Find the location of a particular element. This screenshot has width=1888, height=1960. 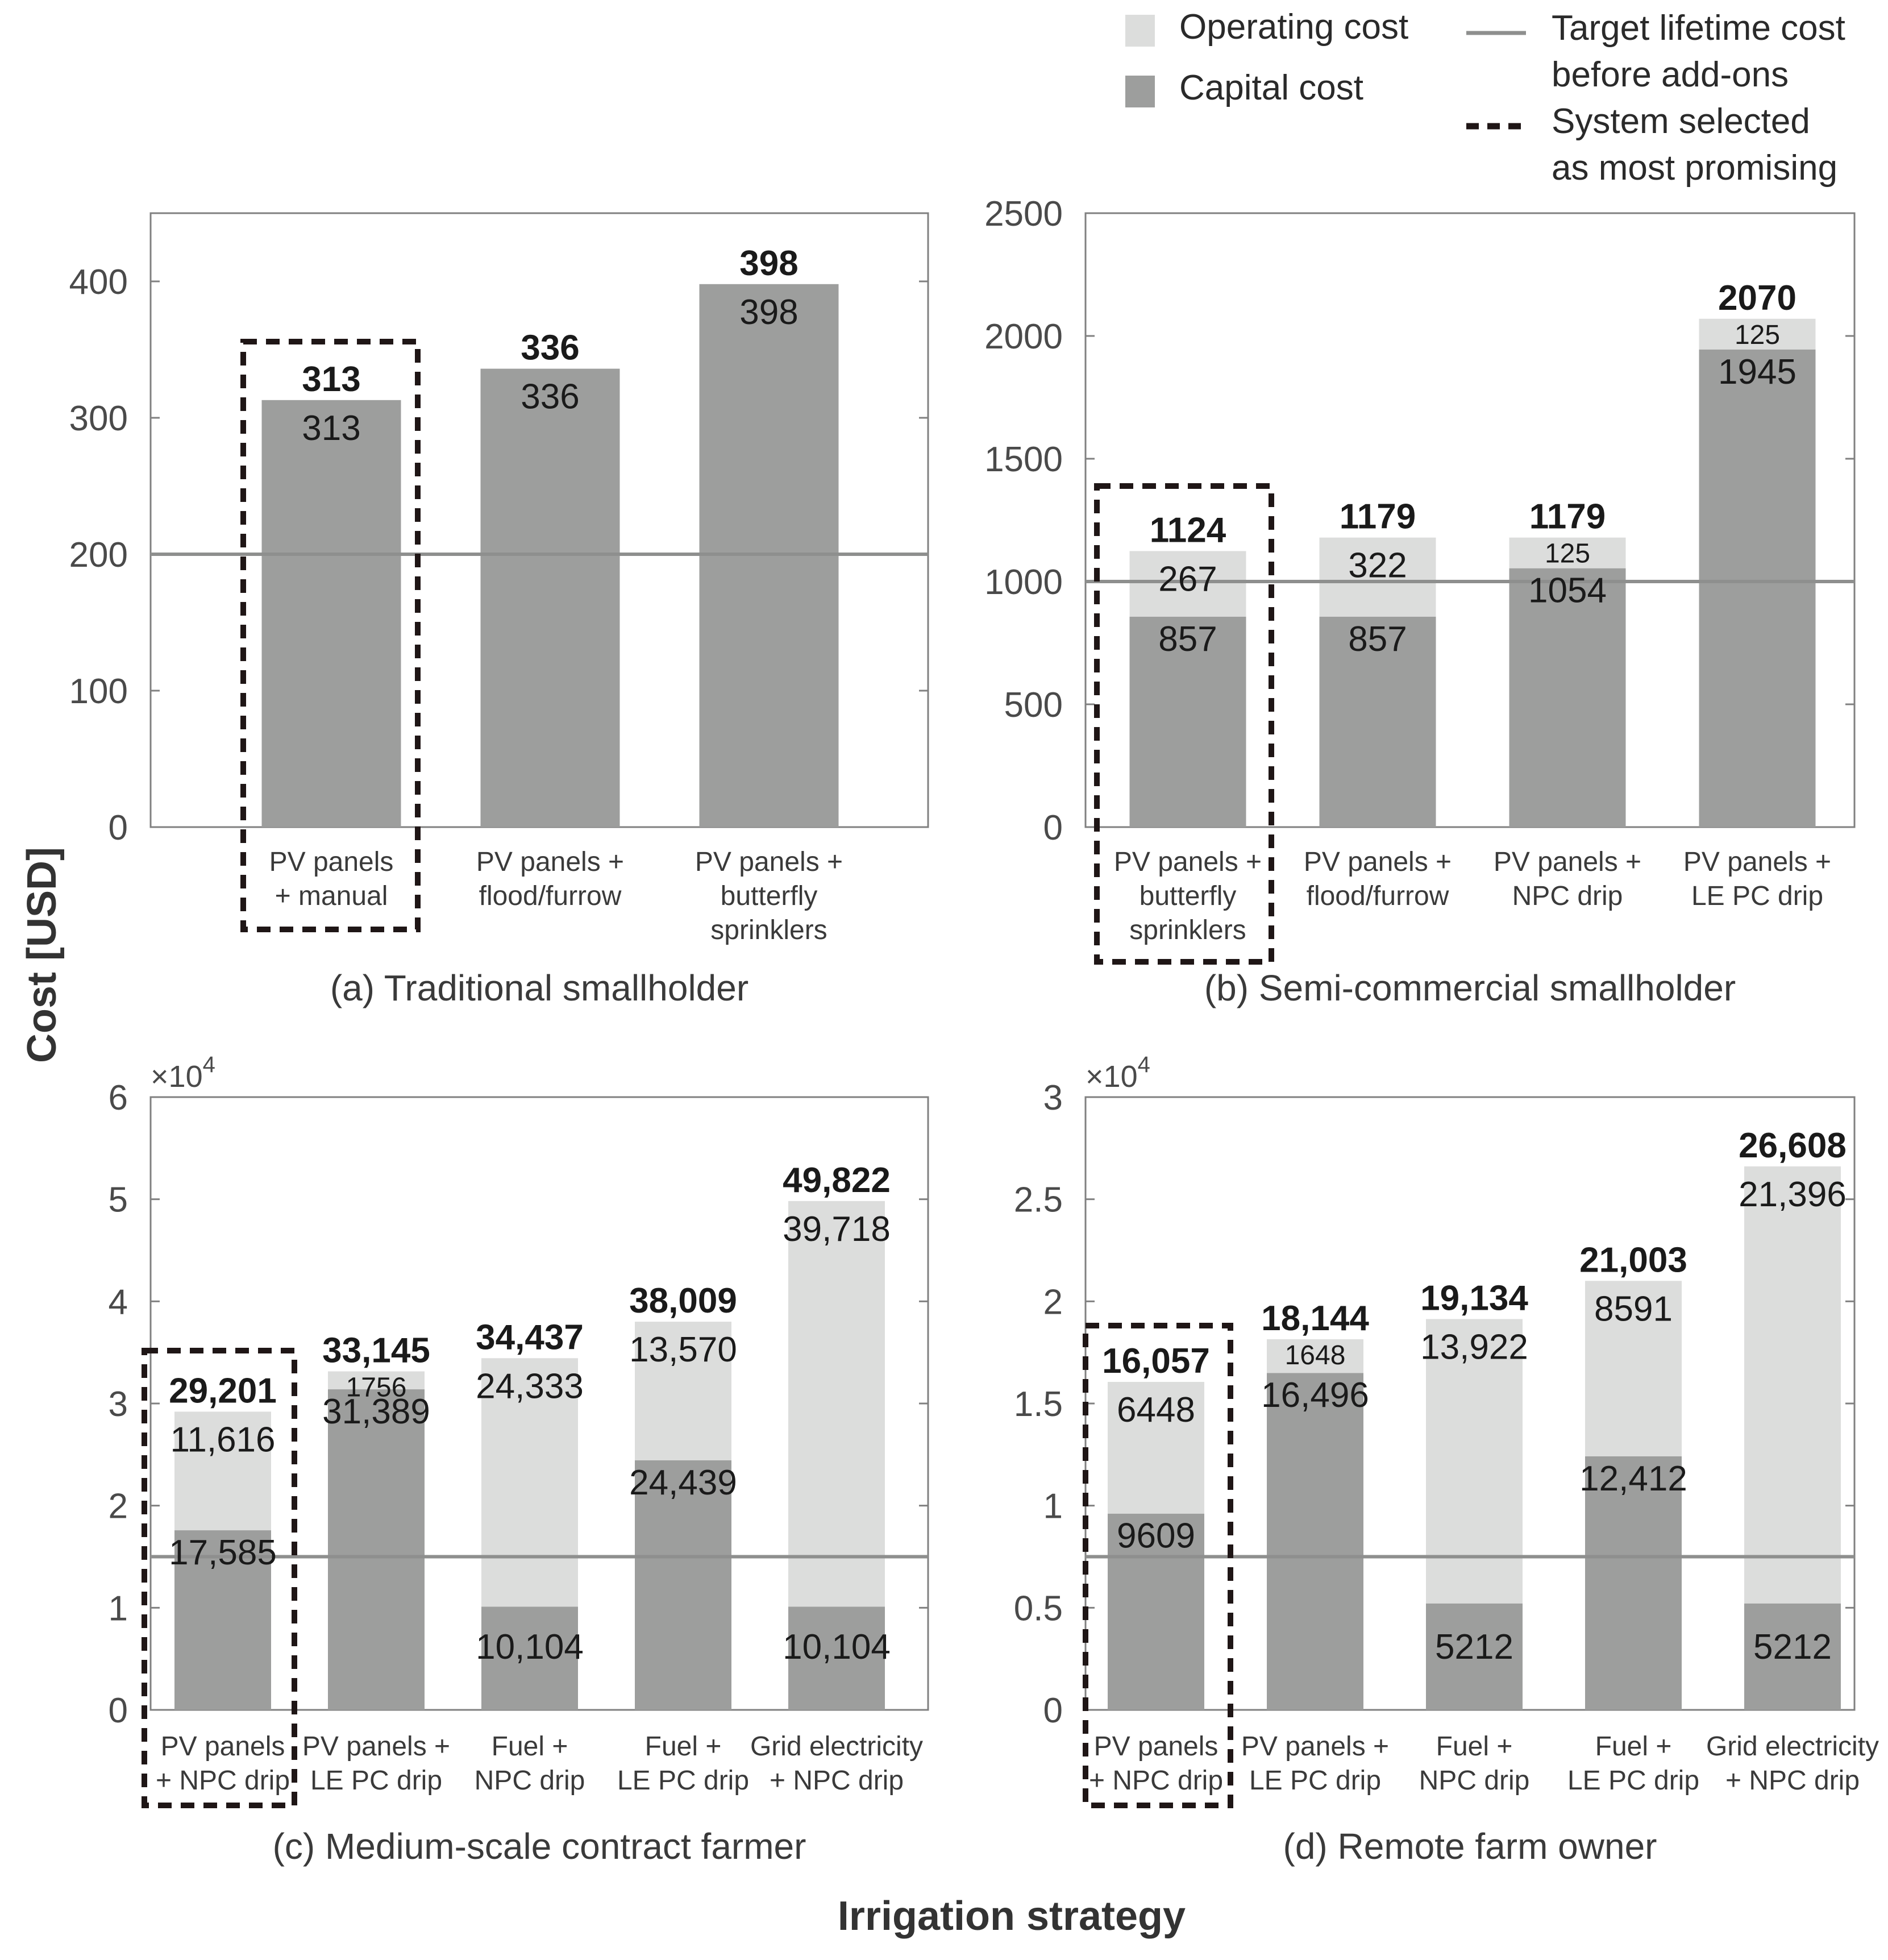

x-category-label: butterfly is located at coordinates (1188, 896).